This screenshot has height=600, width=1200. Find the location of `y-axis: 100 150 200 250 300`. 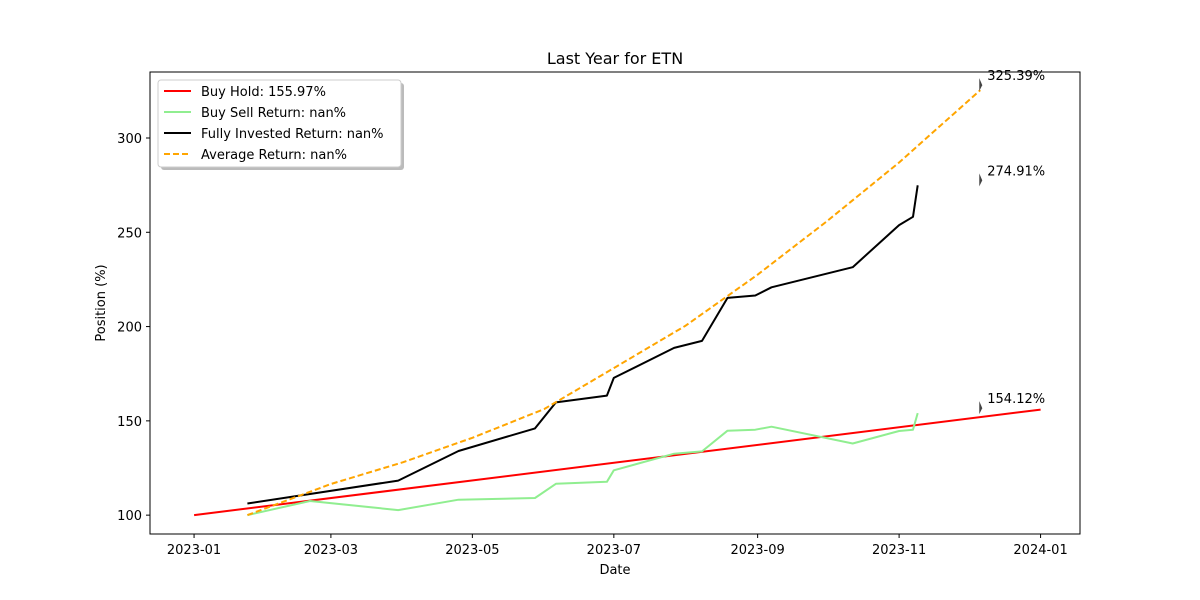

y-axis: 100 150 200 250 300 is located at coordinates (133, 328).